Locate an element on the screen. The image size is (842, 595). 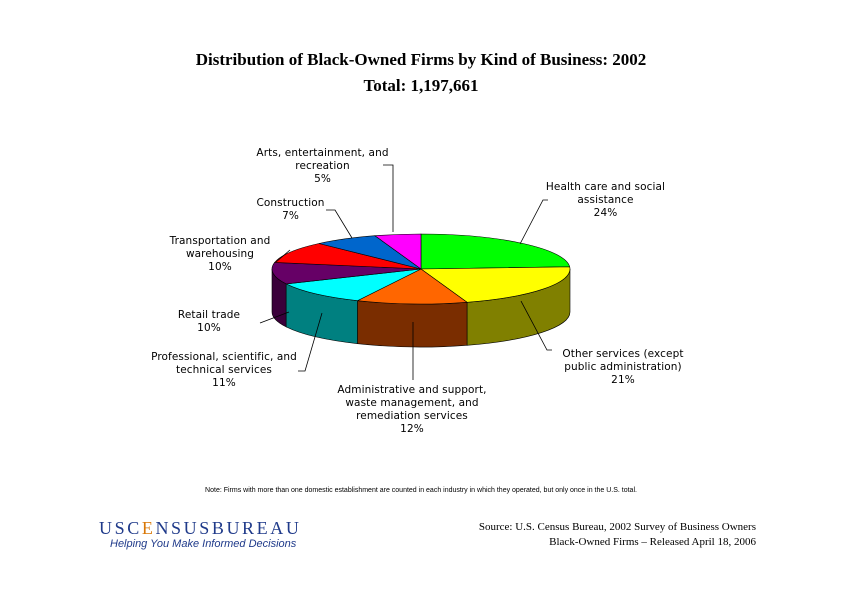
slice-label-construction: Construction 7% is located at coordinates (290, 210).